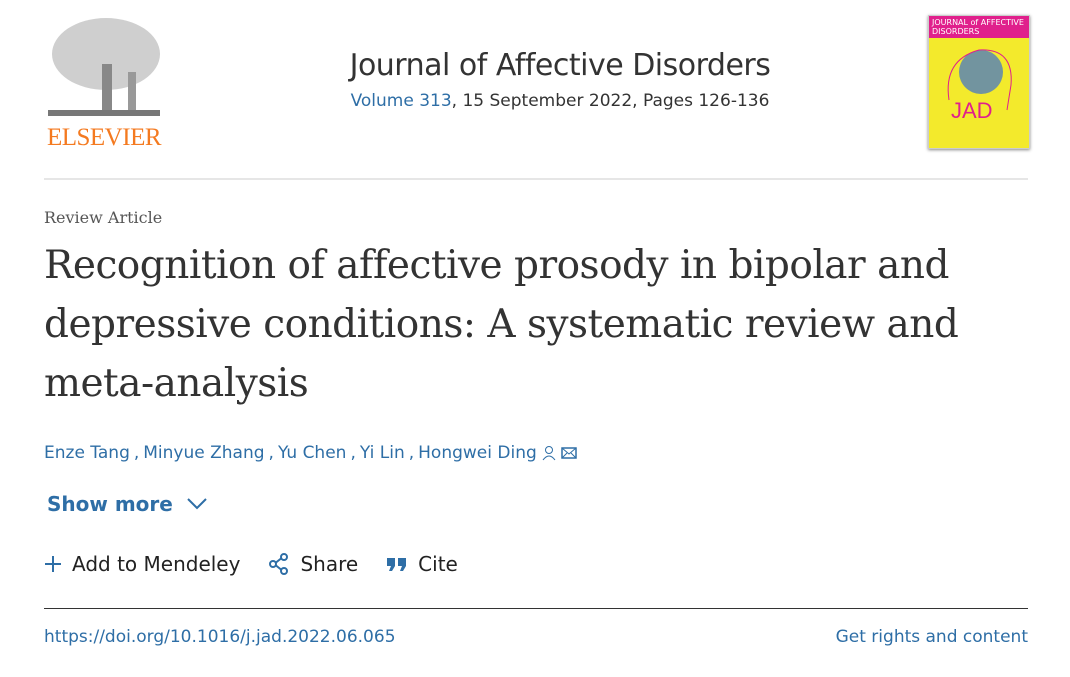 The height and width of the screenshot is (677, 1070). What do you see at coordinates (610, 101) in the screenshot?
I see `issue-info: , 15 September 2022, Pages 126-136` at bounding box center [610, 101].